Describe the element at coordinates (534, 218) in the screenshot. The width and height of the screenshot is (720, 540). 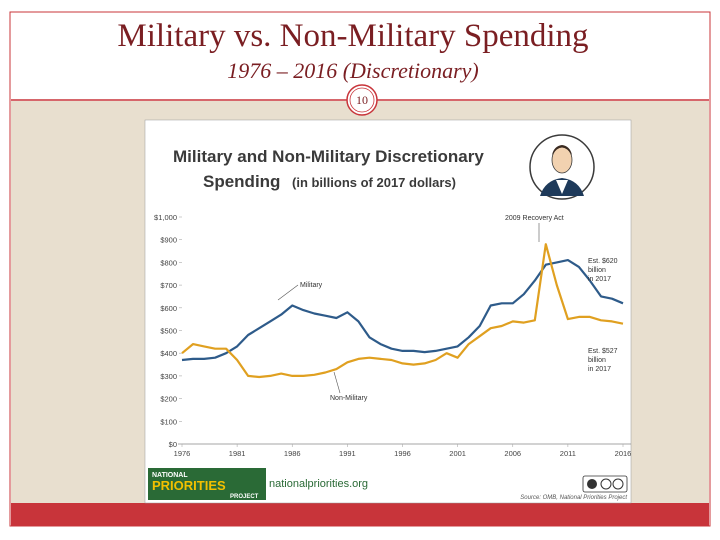
I see `annotation: 2009 Recovery Act` at that location.